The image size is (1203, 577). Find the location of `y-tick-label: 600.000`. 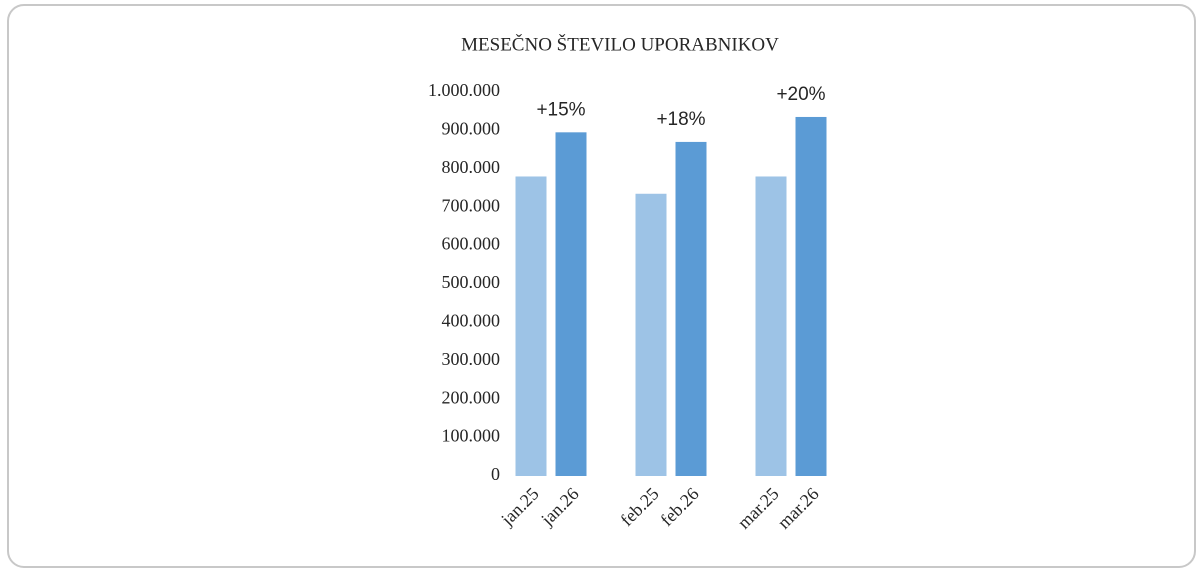

y-tick-label: 600.000 is located at coordinates (471, 244).